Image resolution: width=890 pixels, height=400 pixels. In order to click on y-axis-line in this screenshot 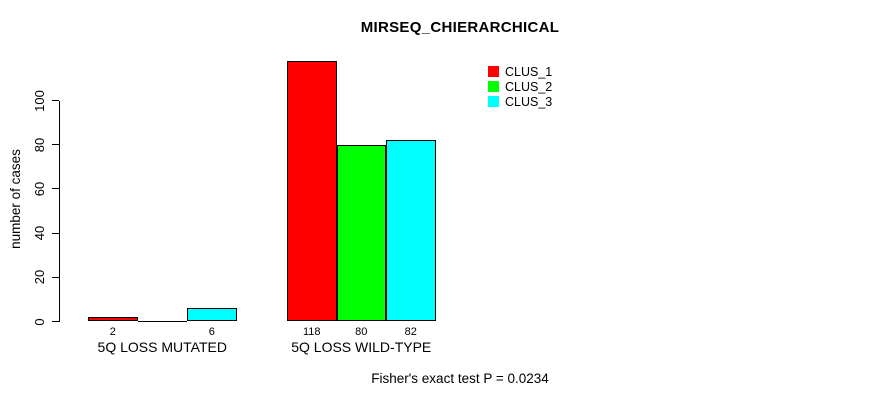, I will do `click(60, 211)`.